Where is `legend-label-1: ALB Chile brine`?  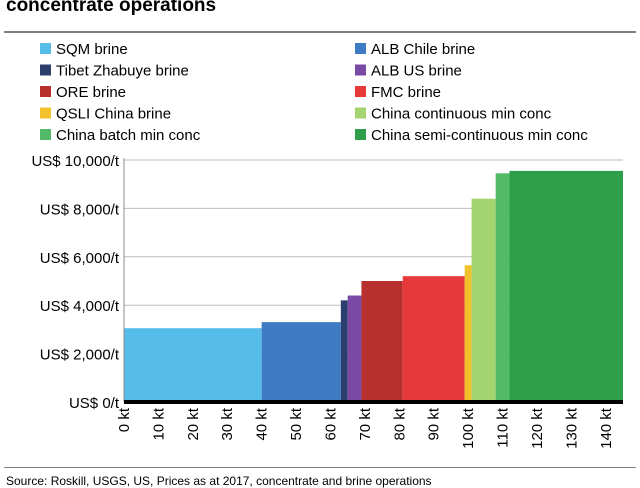 legend-label-1: ALB Chile brine is located at coordinates (423, 49).